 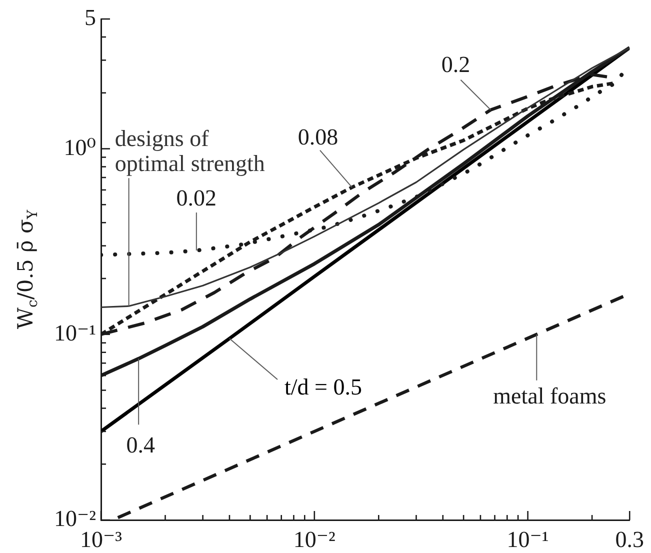 I want to click on x-tick-label: 10⁻², so click(x=314, y=539).